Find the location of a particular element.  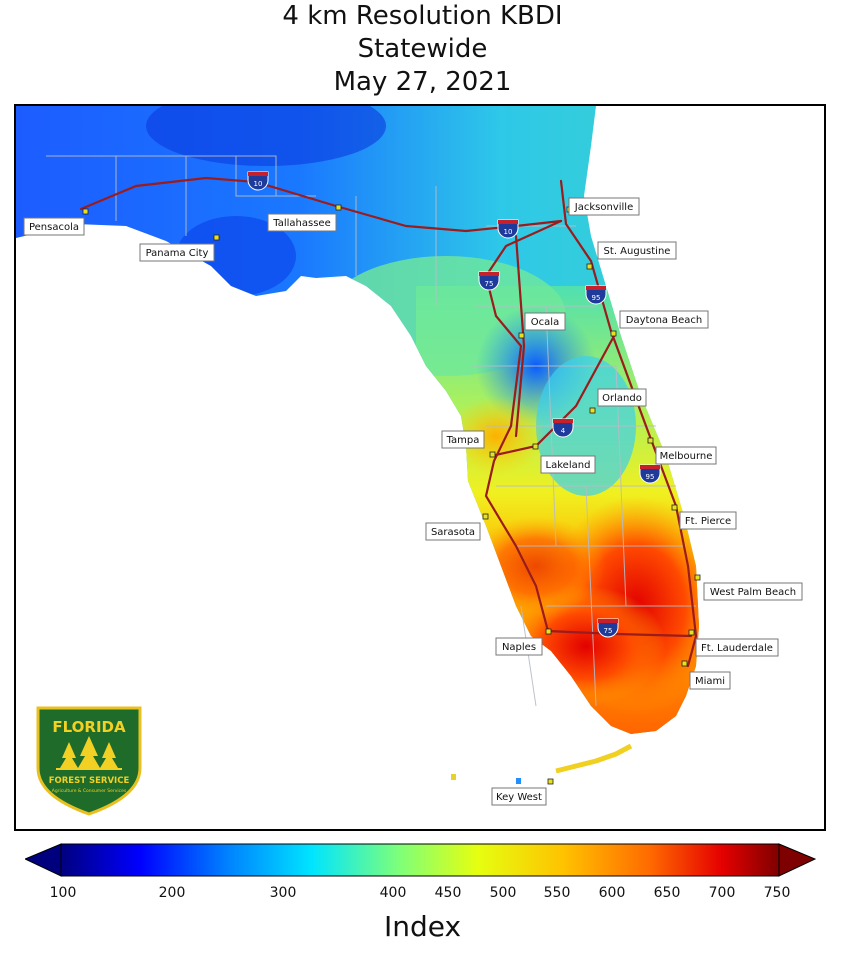

city-tampa: Tampa is located at coordinates (468, 444).